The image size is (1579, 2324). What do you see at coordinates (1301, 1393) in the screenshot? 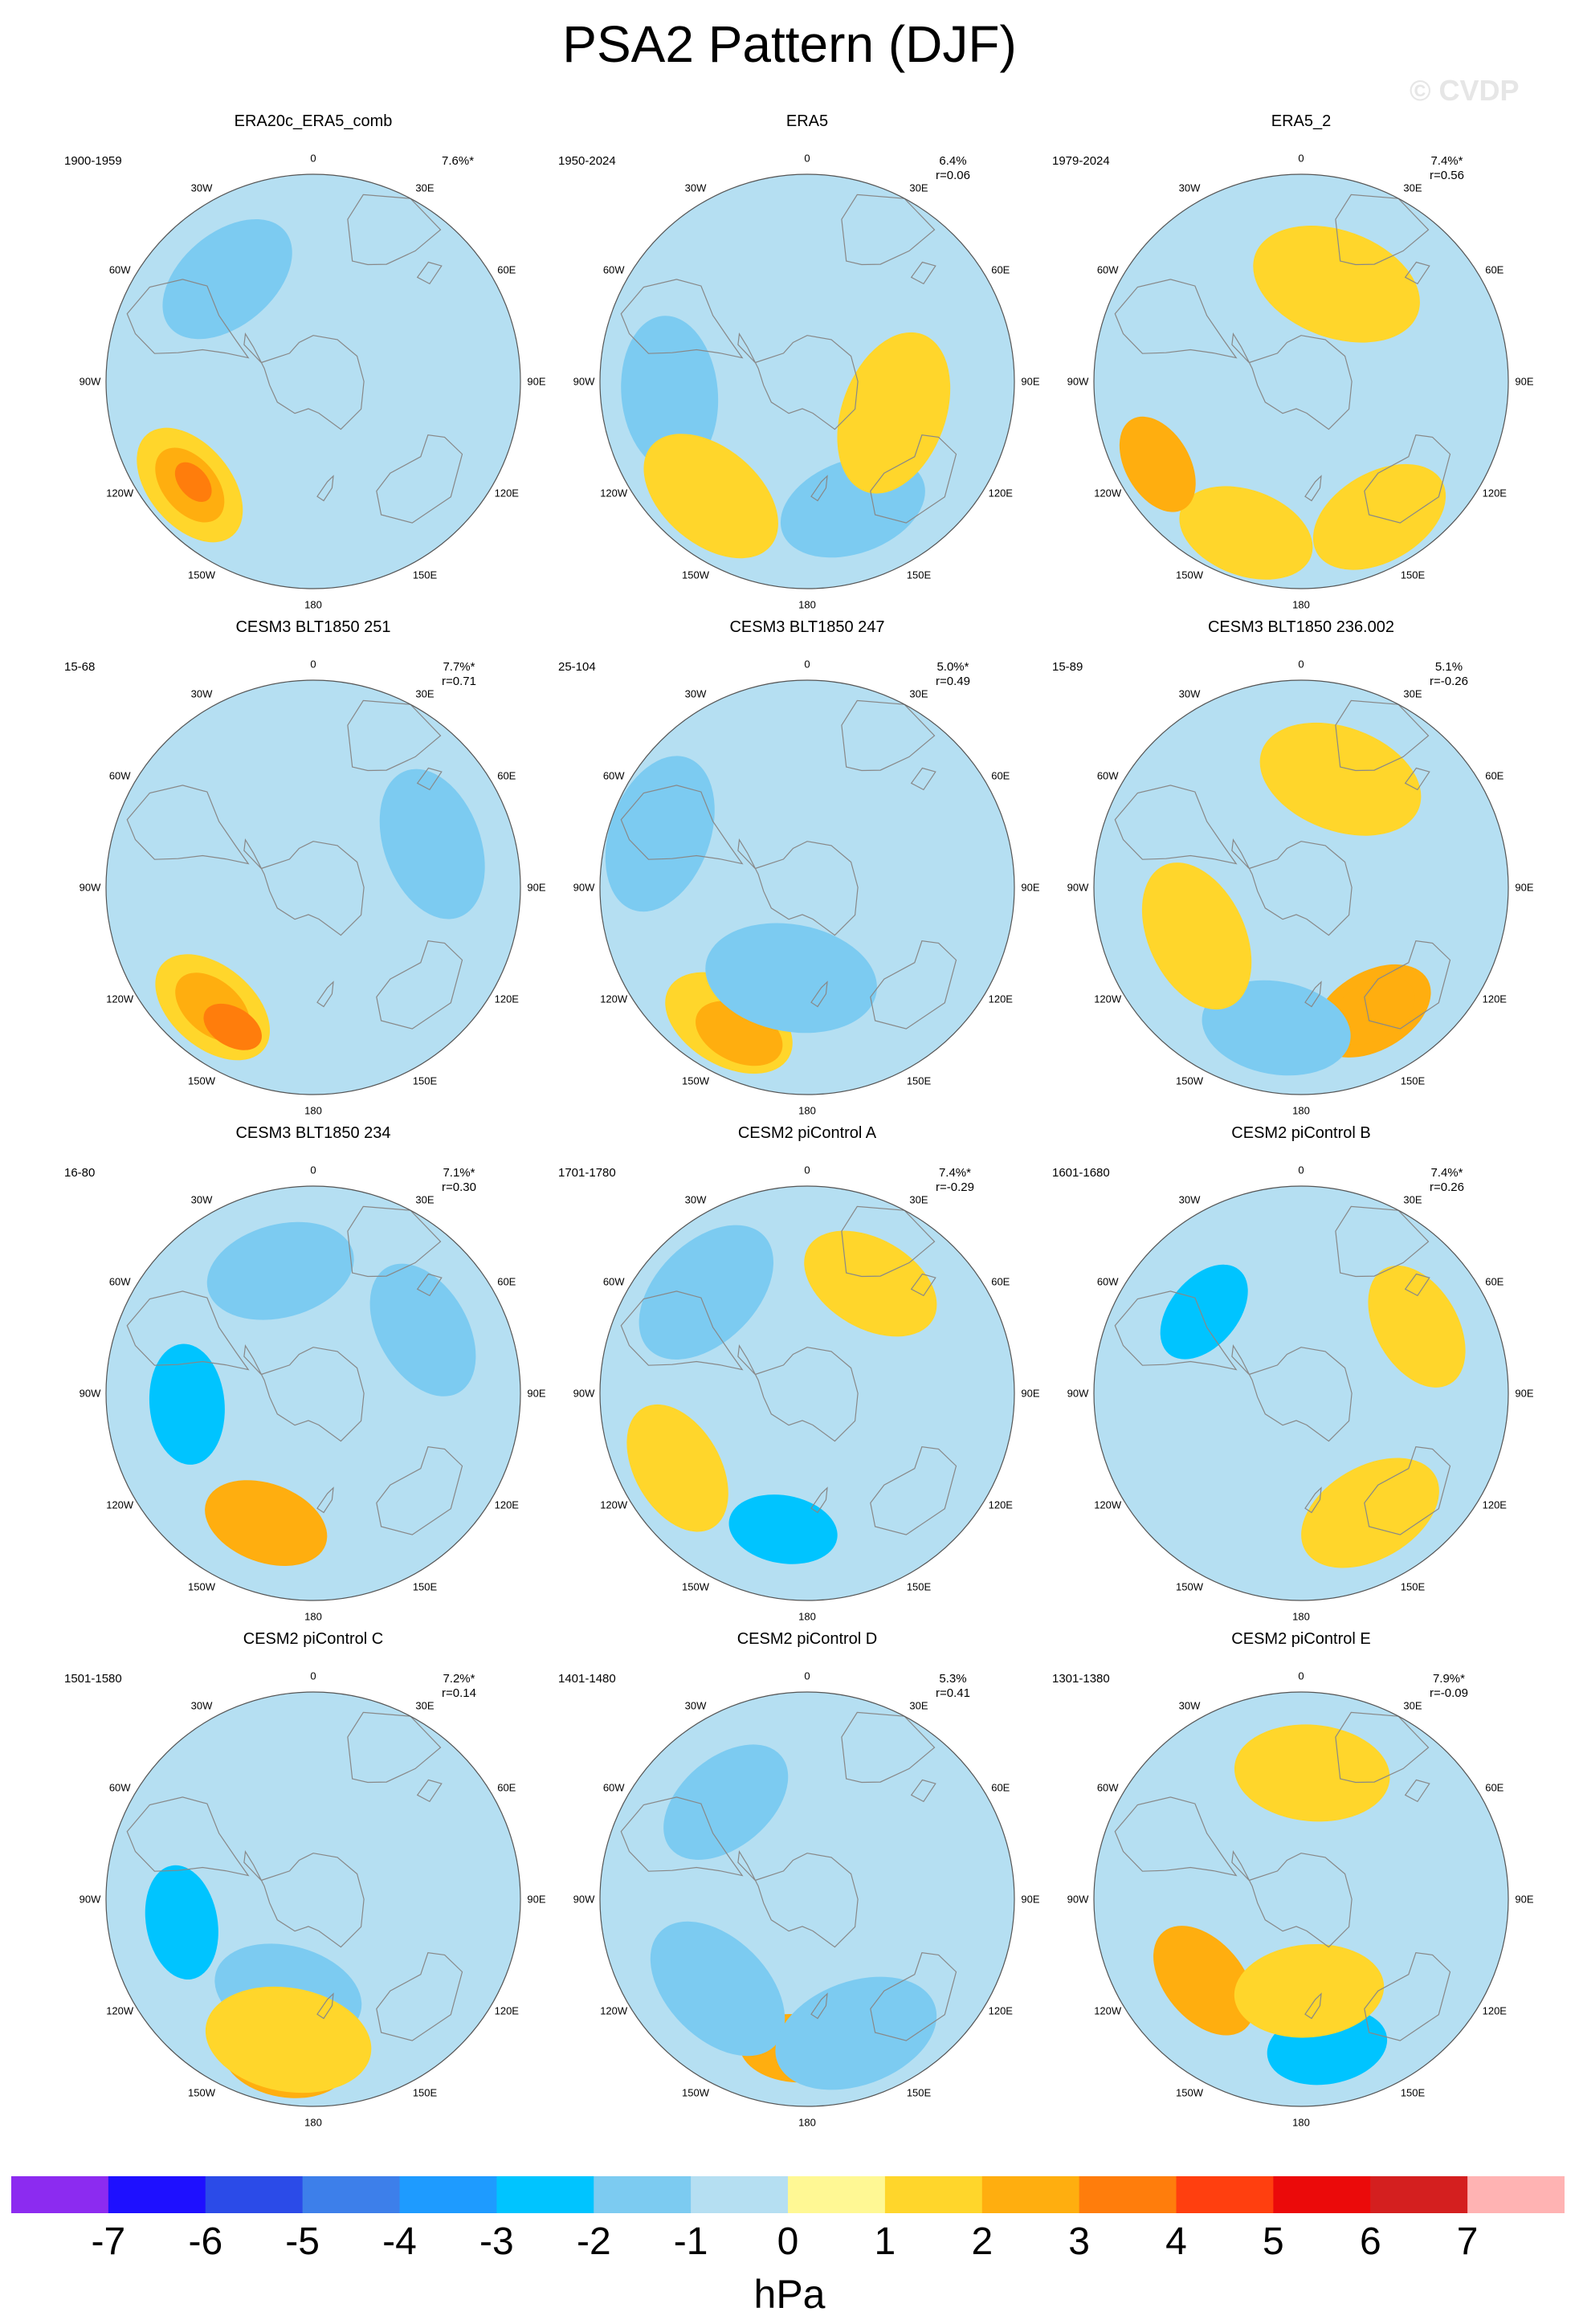
I see `field-background` at bounding box center [1301, 1393].